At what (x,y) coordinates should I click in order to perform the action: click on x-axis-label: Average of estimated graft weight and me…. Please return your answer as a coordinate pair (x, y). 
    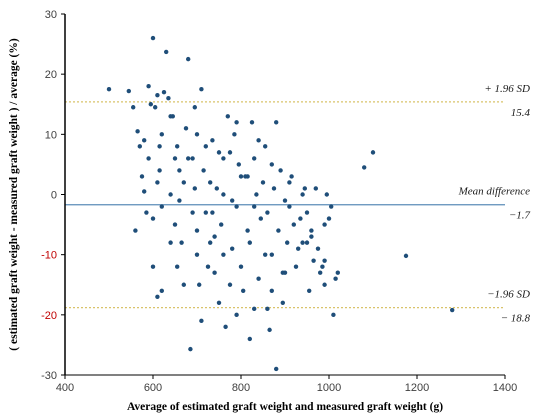
    Looking at the image, I should click on (285, 407).